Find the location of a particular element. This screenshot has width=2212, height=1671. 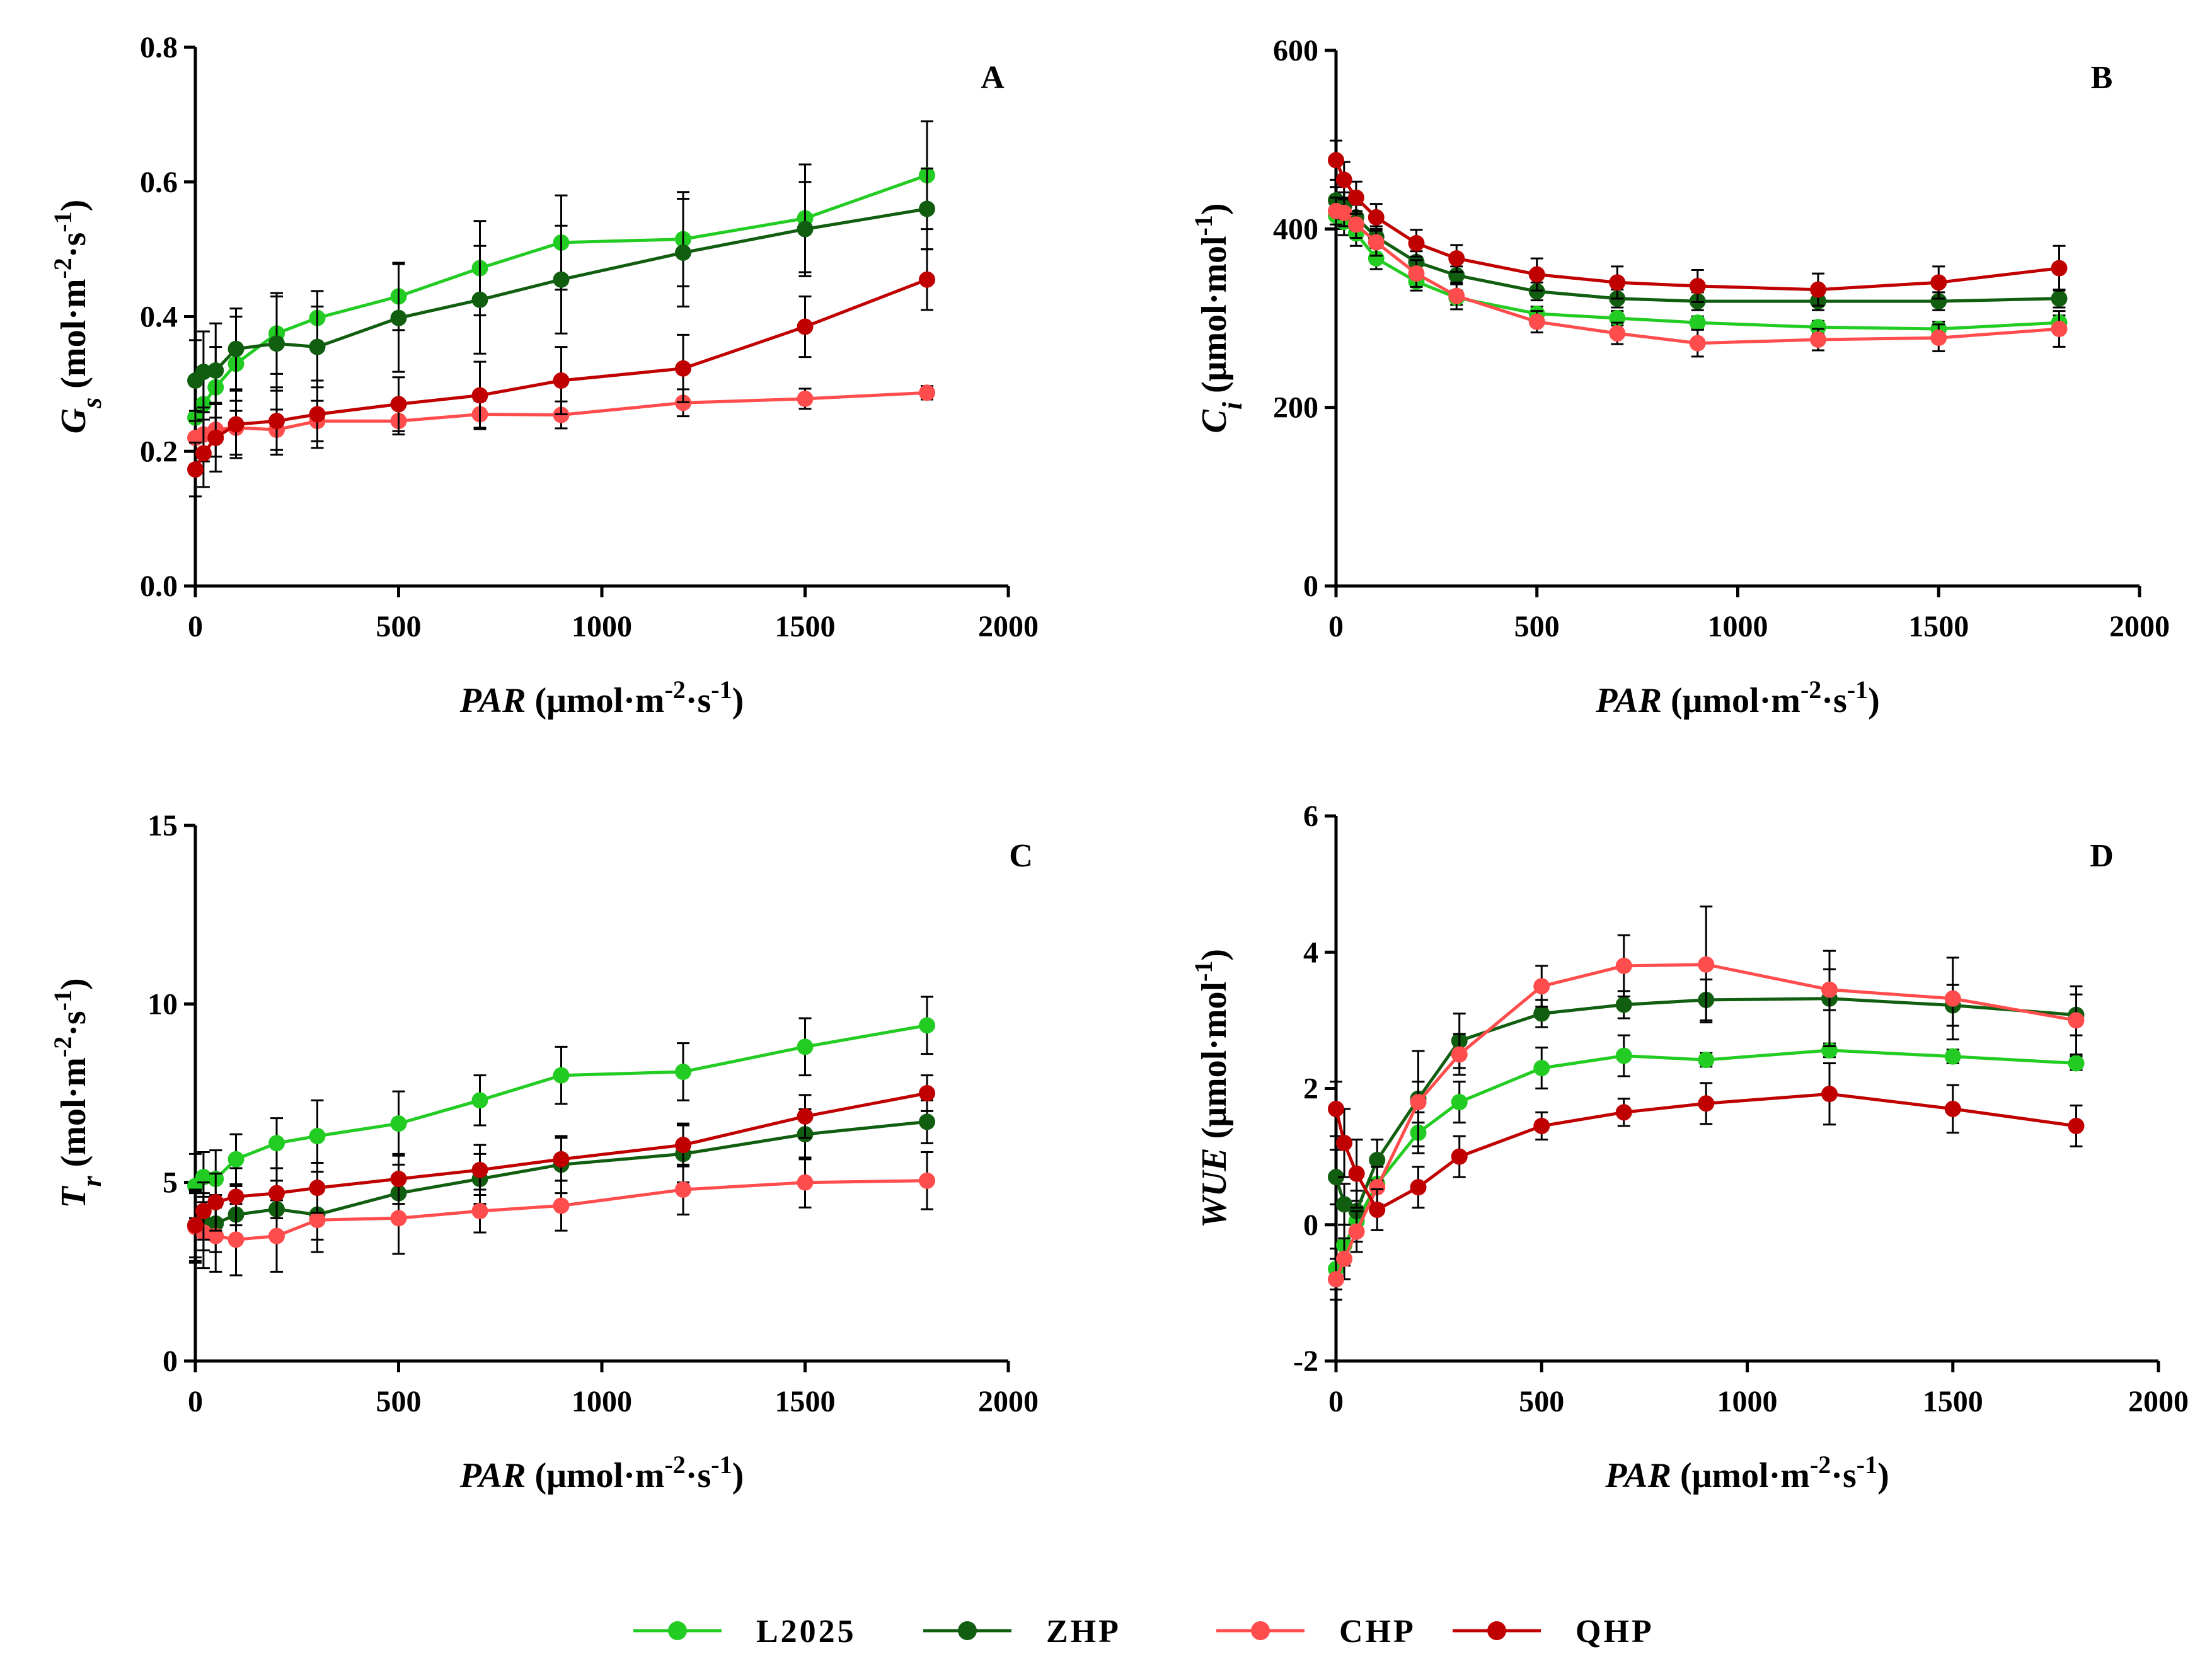

y-tick-label: 200 is located at coordinates (1295, 408).